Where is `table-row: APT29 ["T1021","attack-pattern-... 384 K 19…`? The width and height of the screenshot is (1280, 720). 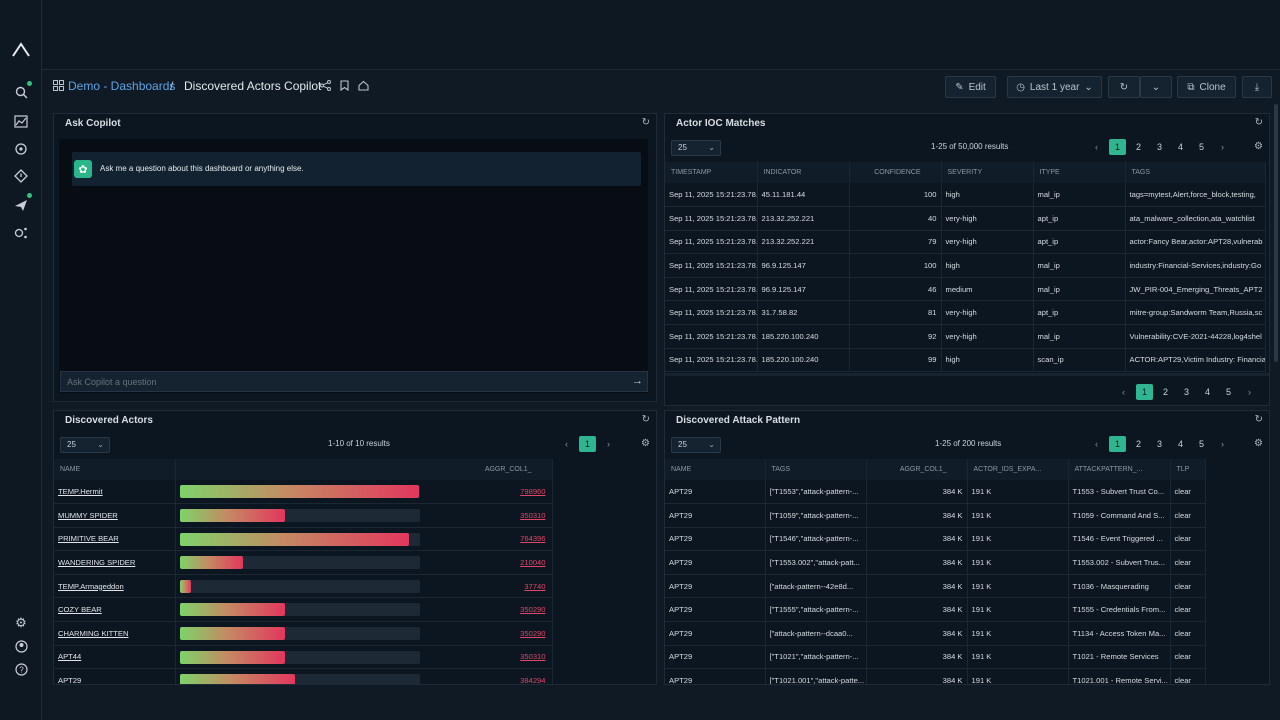 table-row: APT29 ["T1021","attack-pattern-... 384 K 19… is located at coordinates (935, 657).